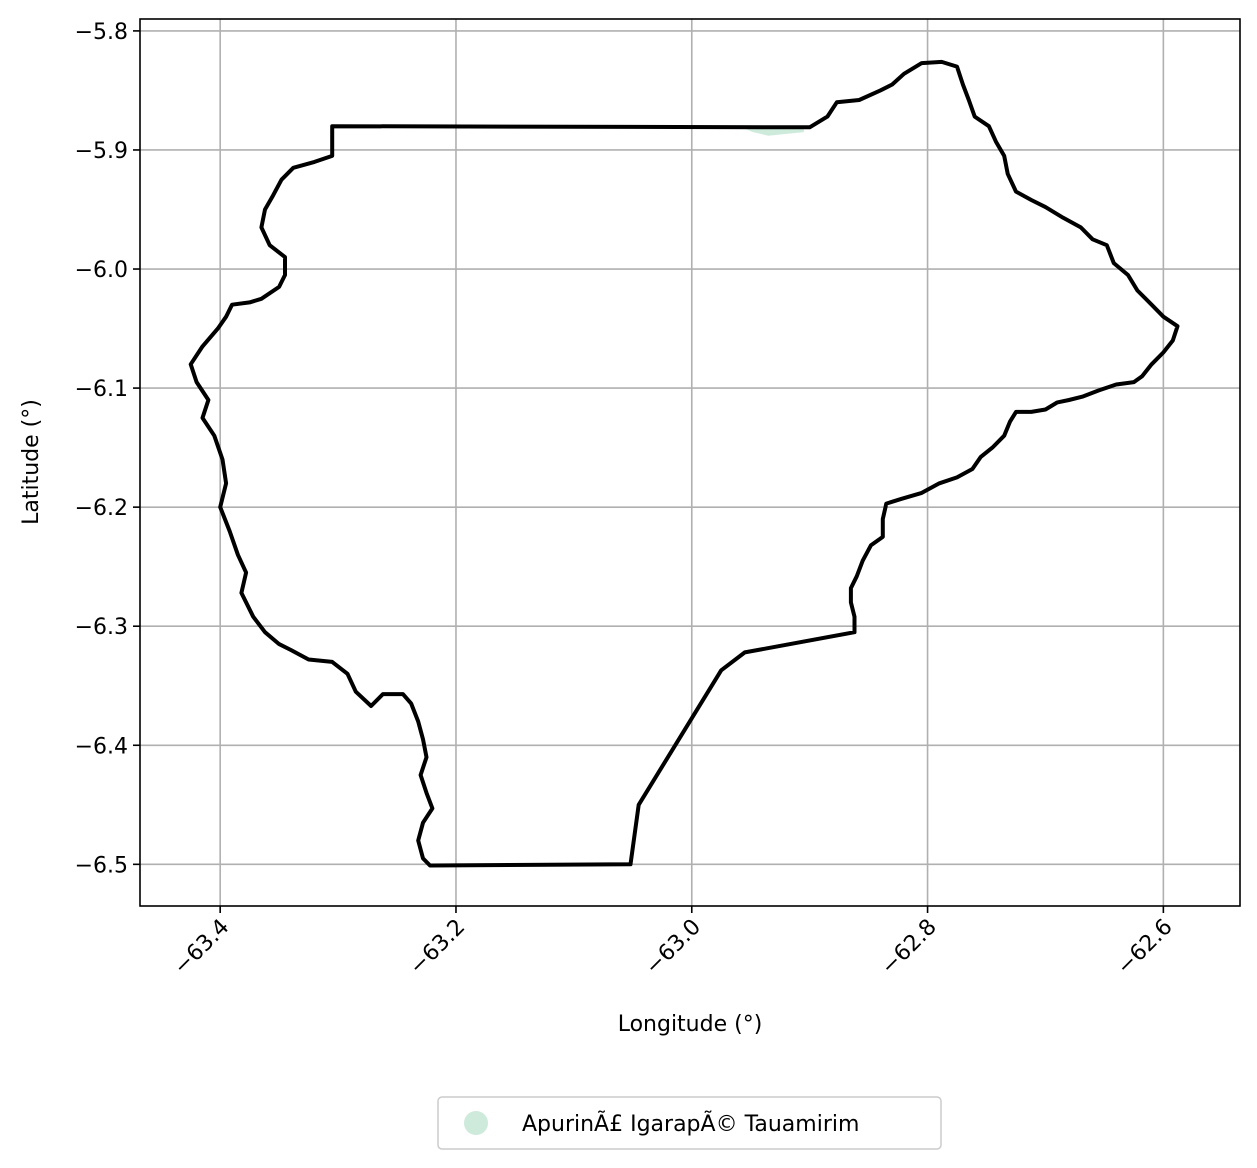 The height and width of the screenshot is (1168, 1257). I want to click on y-tick-label: −6.5, so click(101, 865).